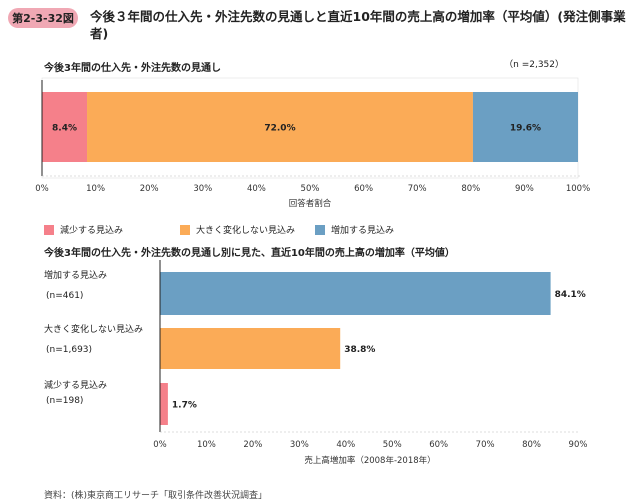 The width and height of the screenshot is (640, 501). Describe the element at coordinates (417, 189) in the screenshot. I see `chart1-x-tick-label-7: 70%` at that location.